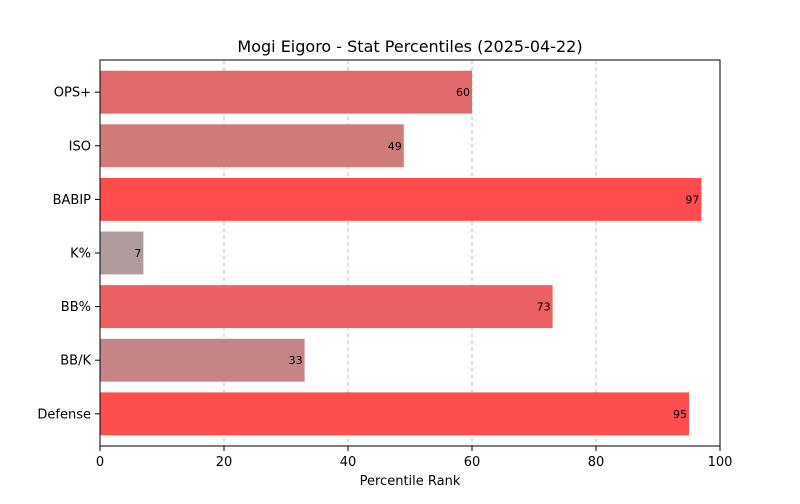  What do you see at coordinates (720, 462) in the screenshot?
I see `x-tick-label: 100` at bounding box center [720, 462].